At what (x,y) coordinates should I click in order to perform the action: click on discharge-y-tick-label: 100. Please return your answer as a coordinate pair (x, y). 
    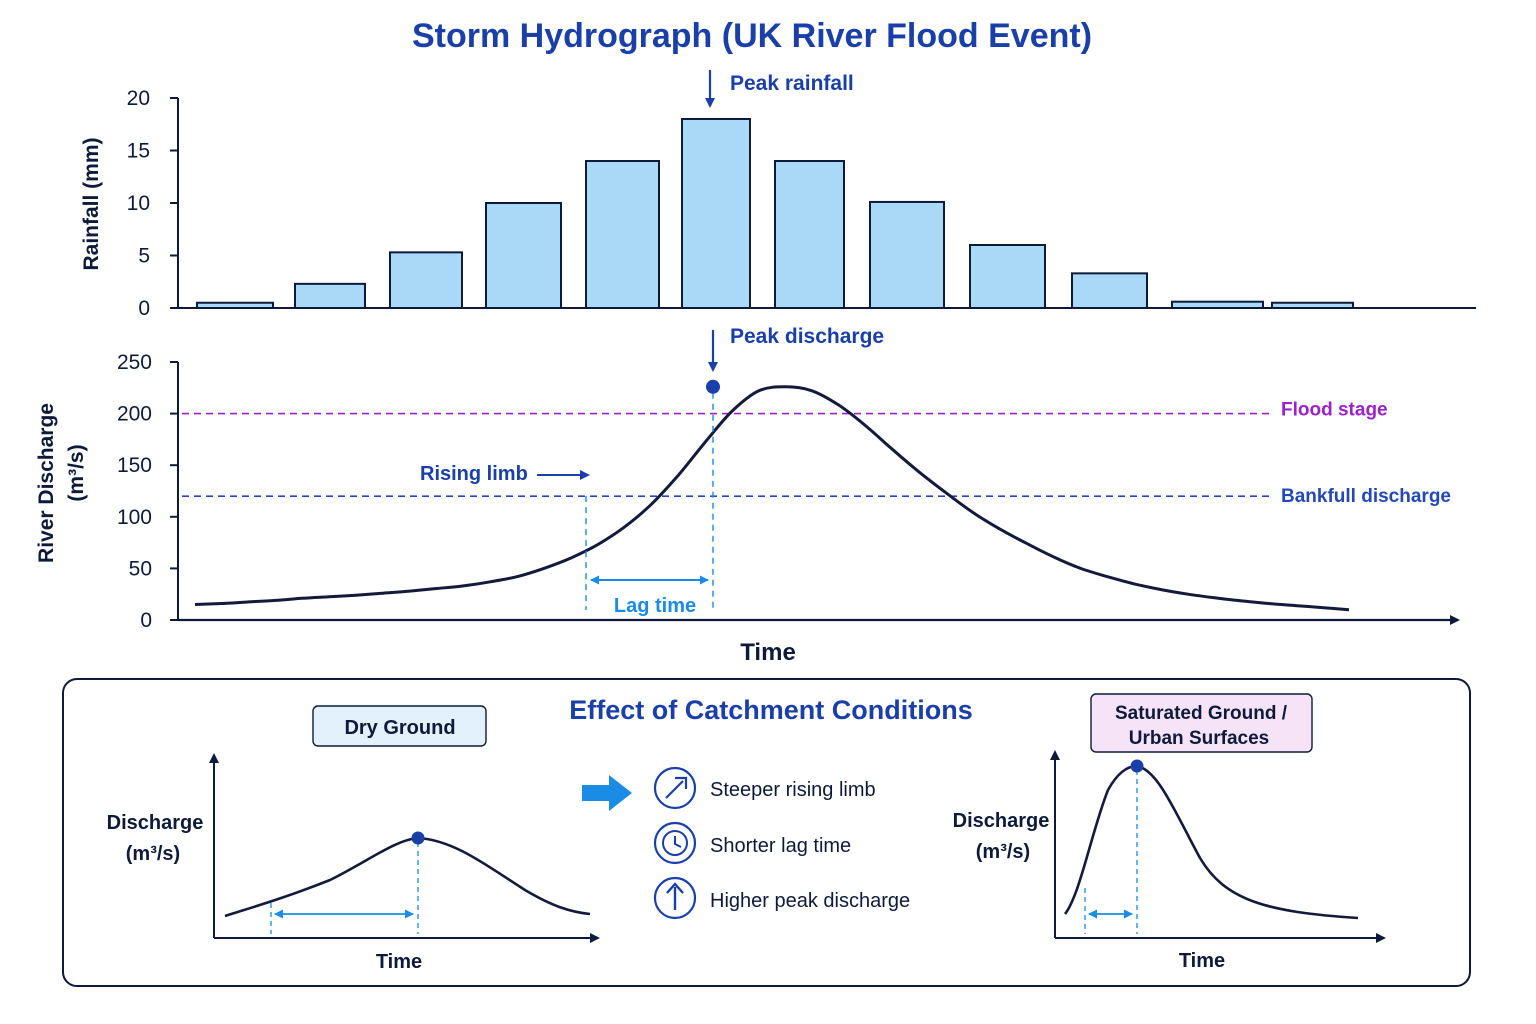
    Looking at the image, I should click on (134, 517).